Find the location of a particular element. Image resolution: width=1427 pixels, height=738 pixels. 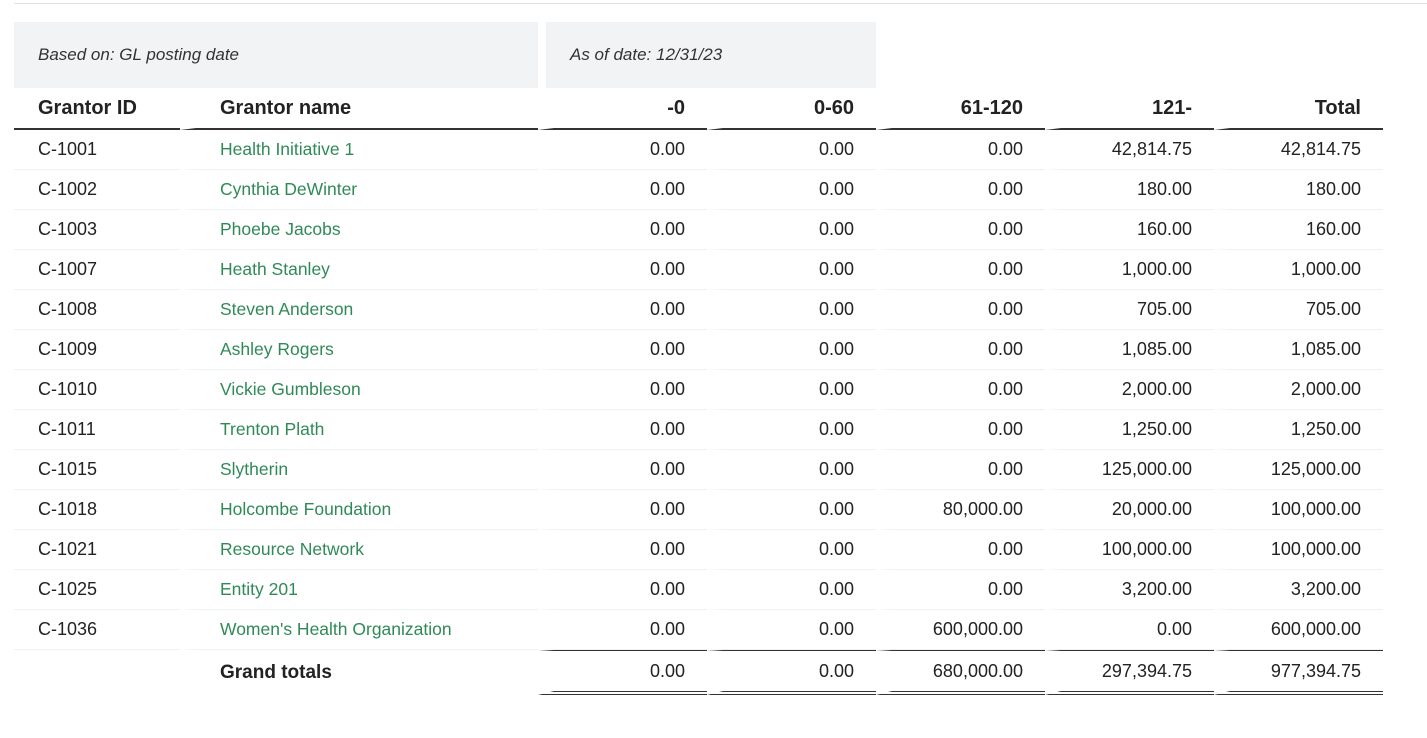

amount-total-cell: 42,814.75 is located at coordinates (1298, 150).